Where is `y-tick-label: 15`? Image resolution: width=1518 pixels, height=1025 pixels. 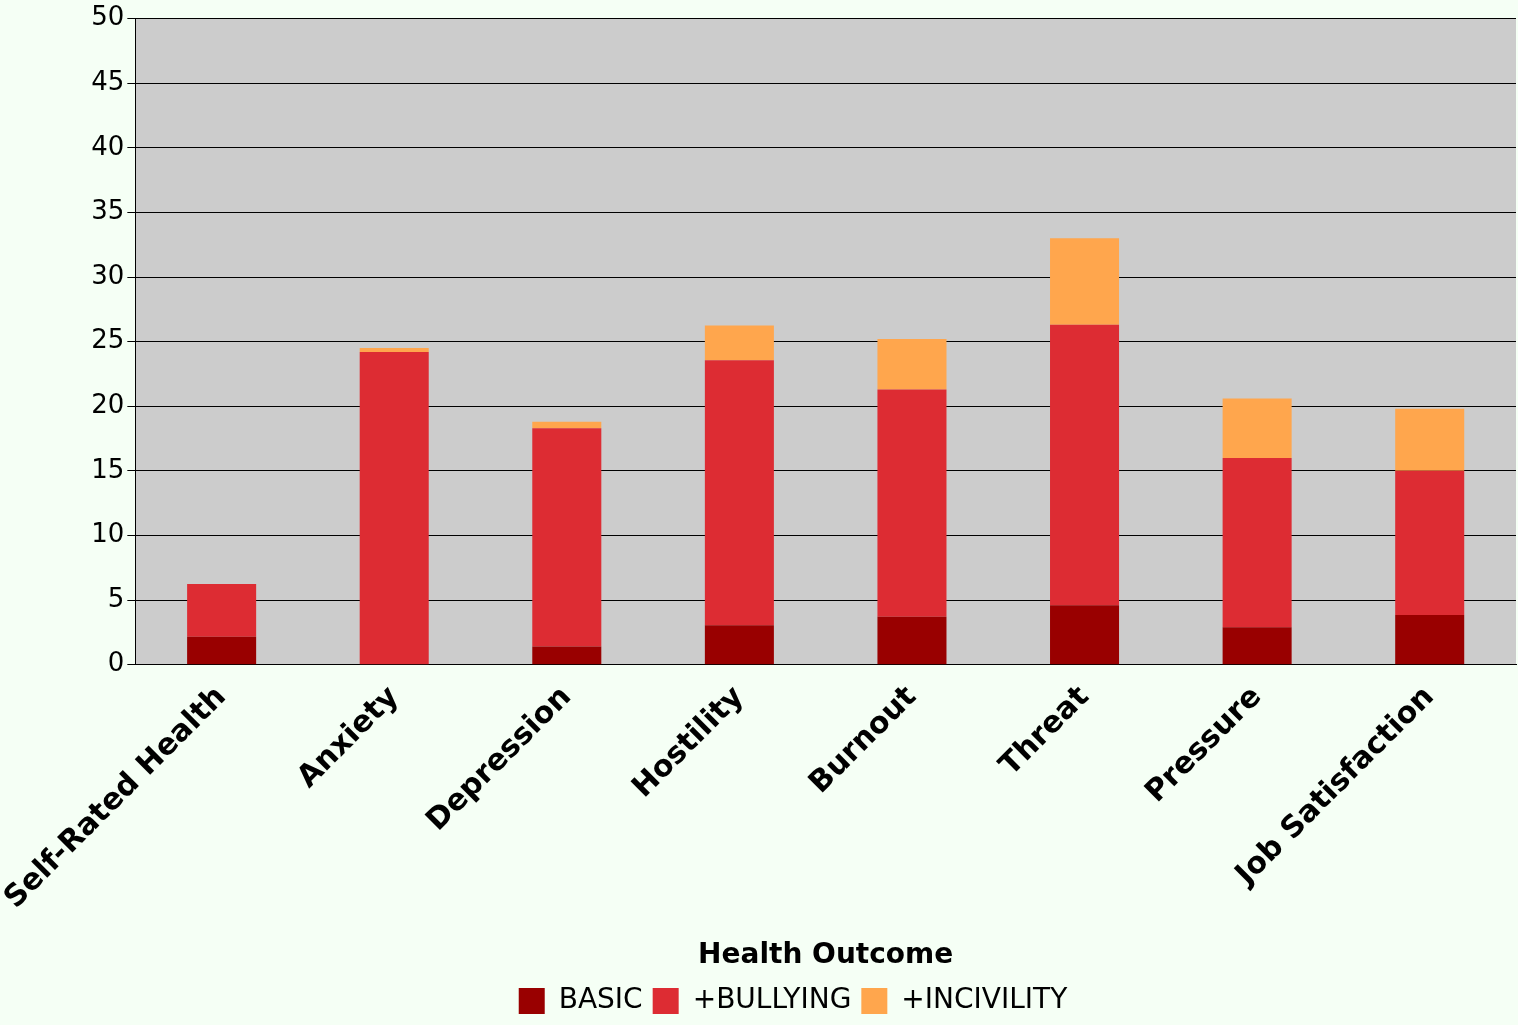 y-tick-label: 15 is located at coordinates (108, 468).